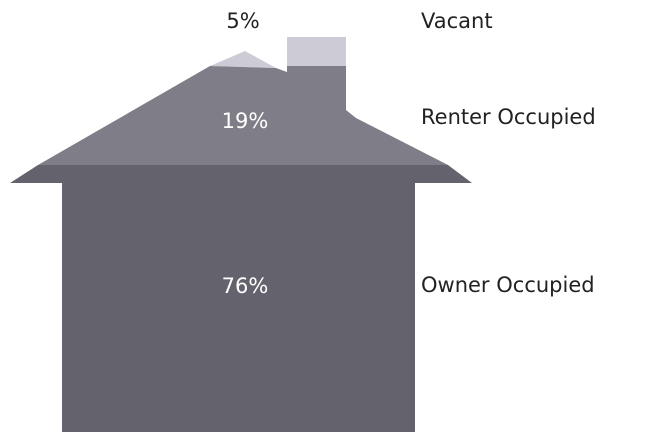 Image resolution: width=649 pixels, height=432 pixels. I want to click on value-label: 76%, so click(245, 286).